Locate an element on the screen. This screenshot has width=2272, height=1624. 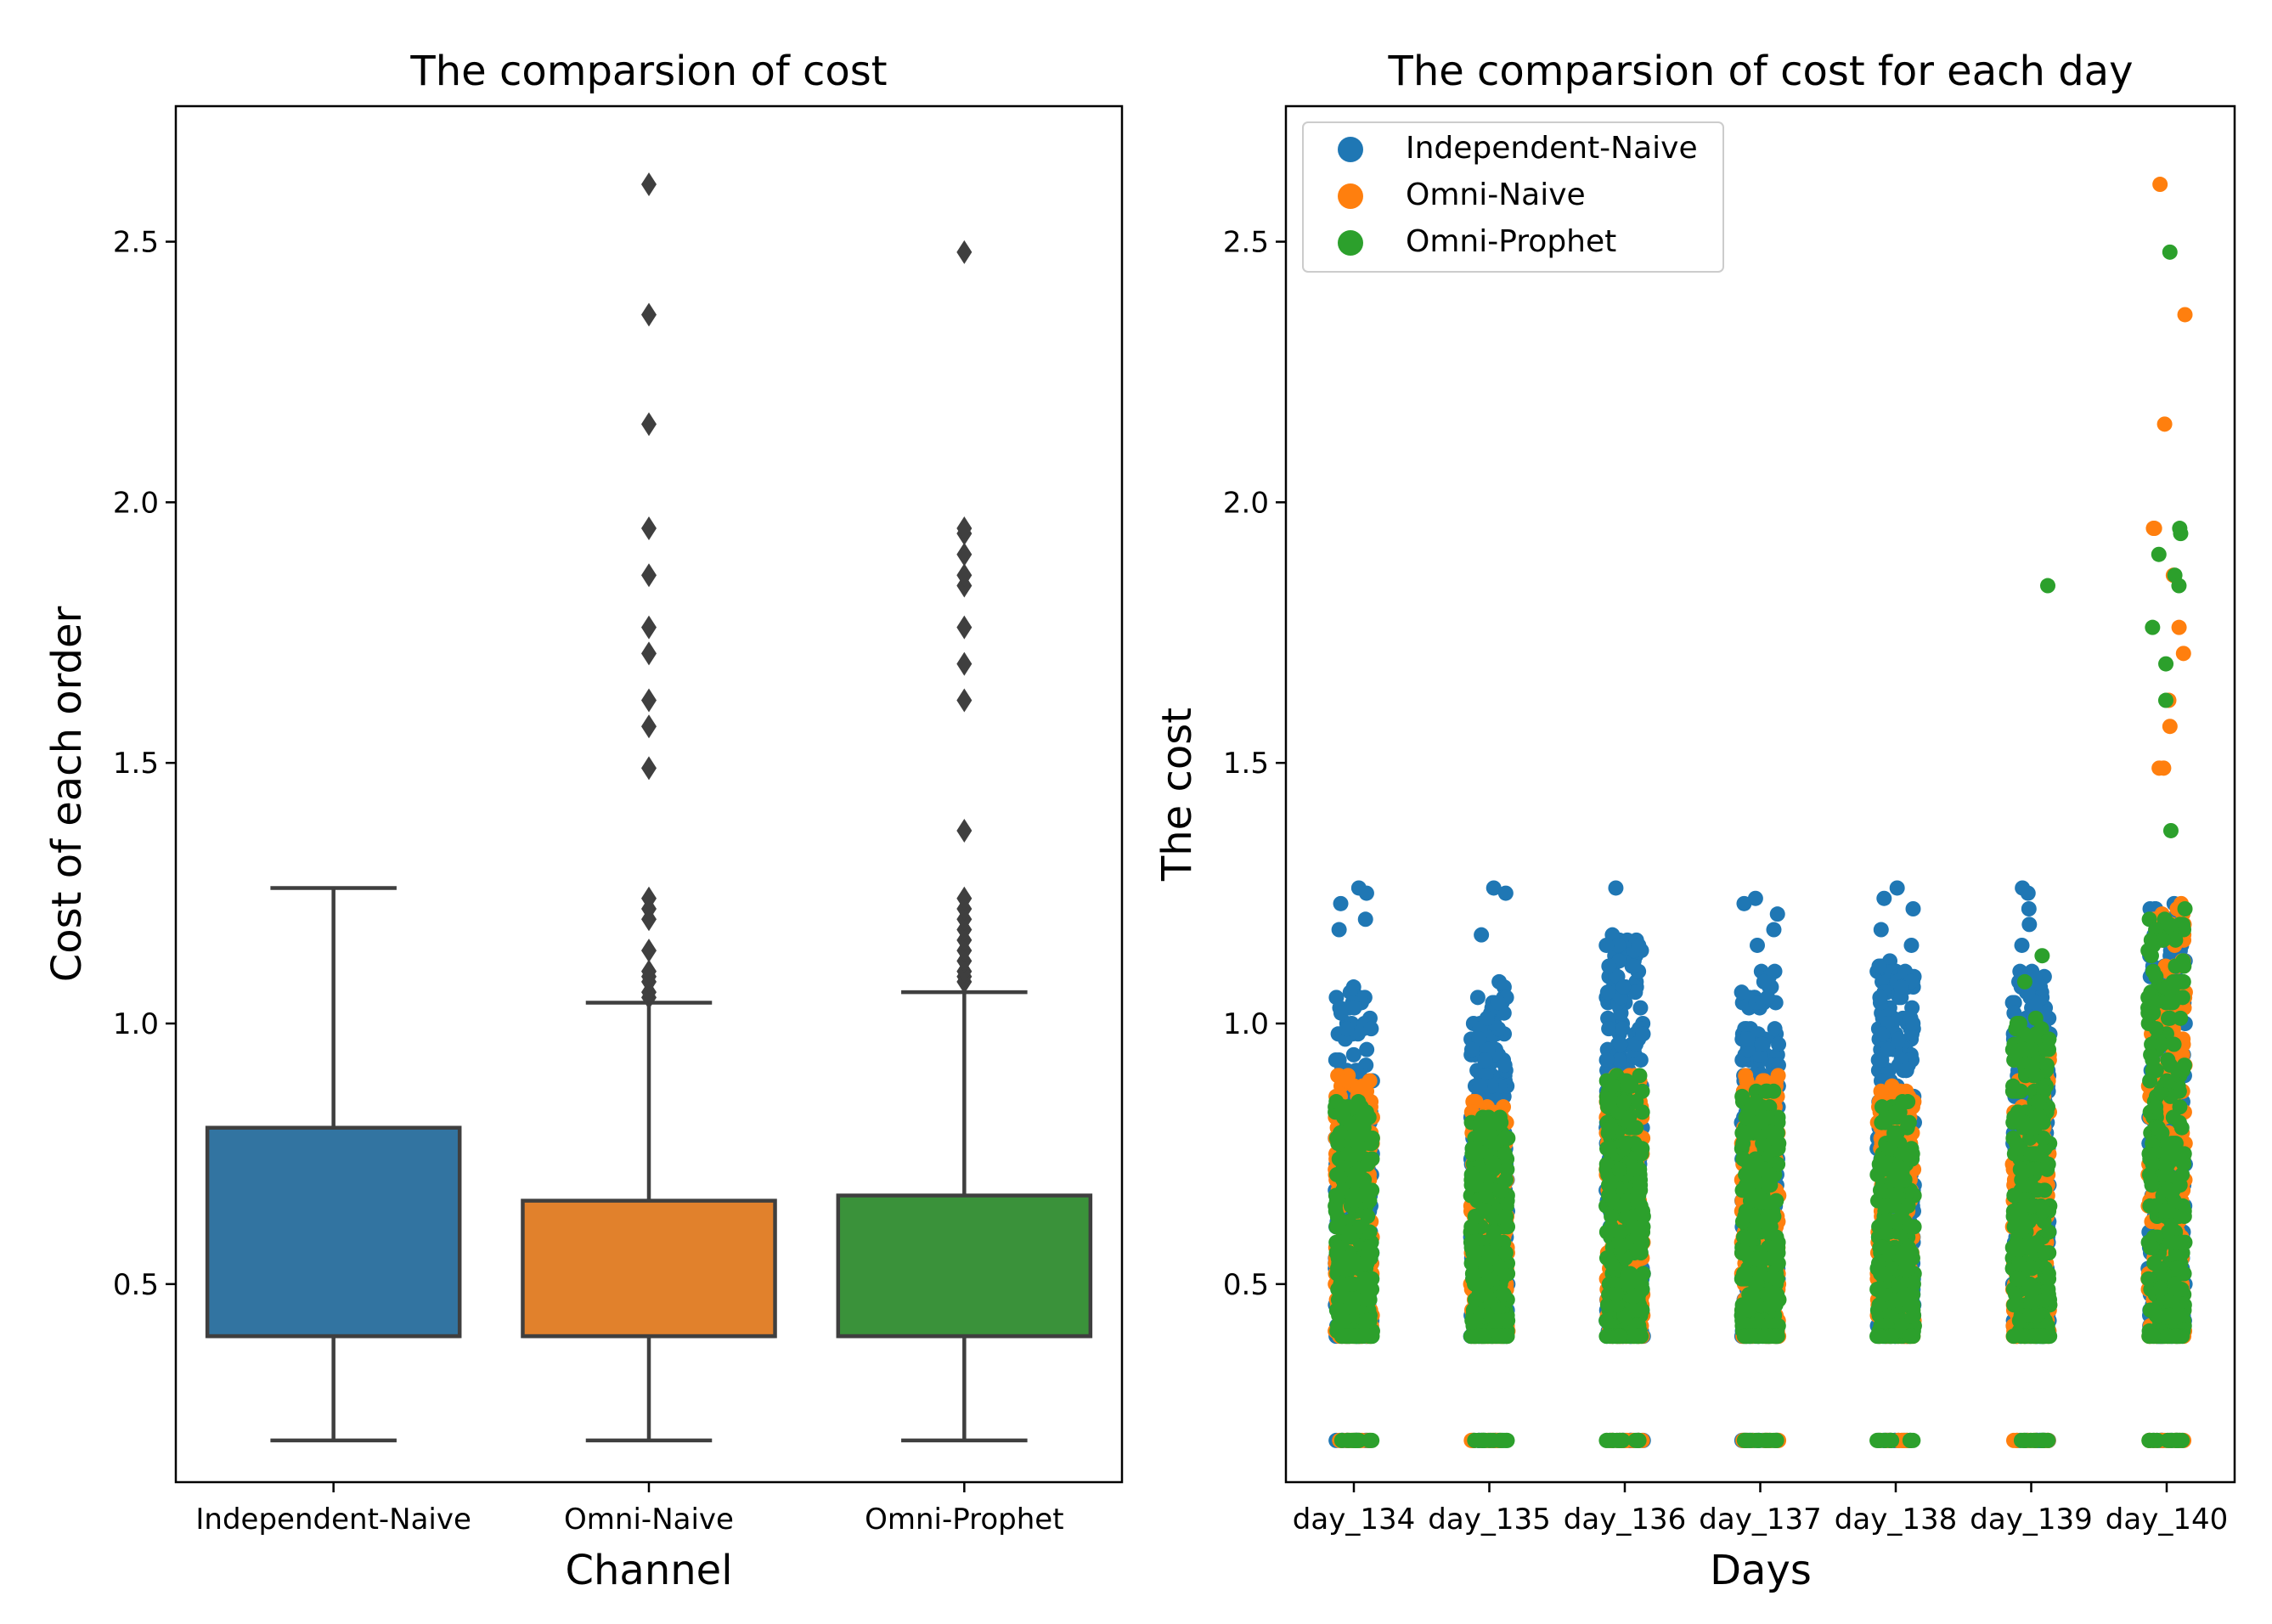
x-tick-label: day_136 is located at coordinates (1625, 1520).